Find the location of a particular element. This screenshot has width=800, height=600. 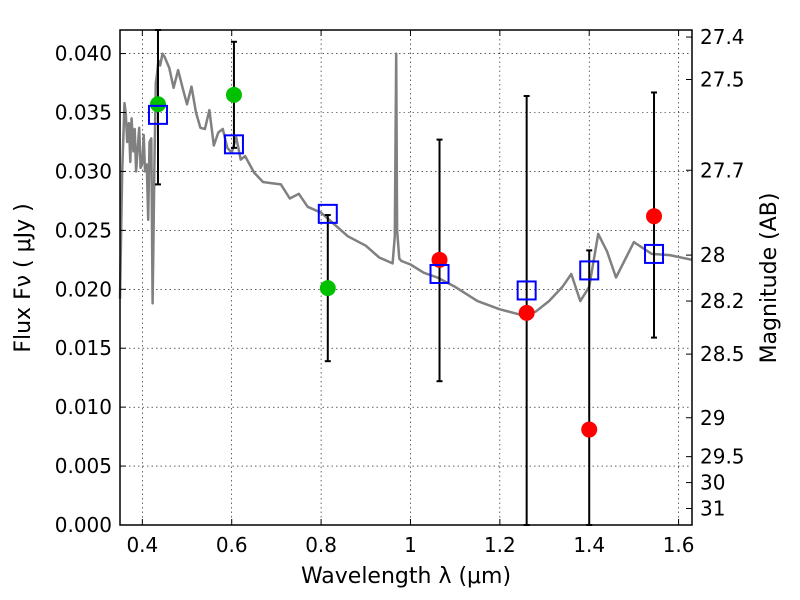

y-tick-label: 0.020 is located at coordinates (83, 289).